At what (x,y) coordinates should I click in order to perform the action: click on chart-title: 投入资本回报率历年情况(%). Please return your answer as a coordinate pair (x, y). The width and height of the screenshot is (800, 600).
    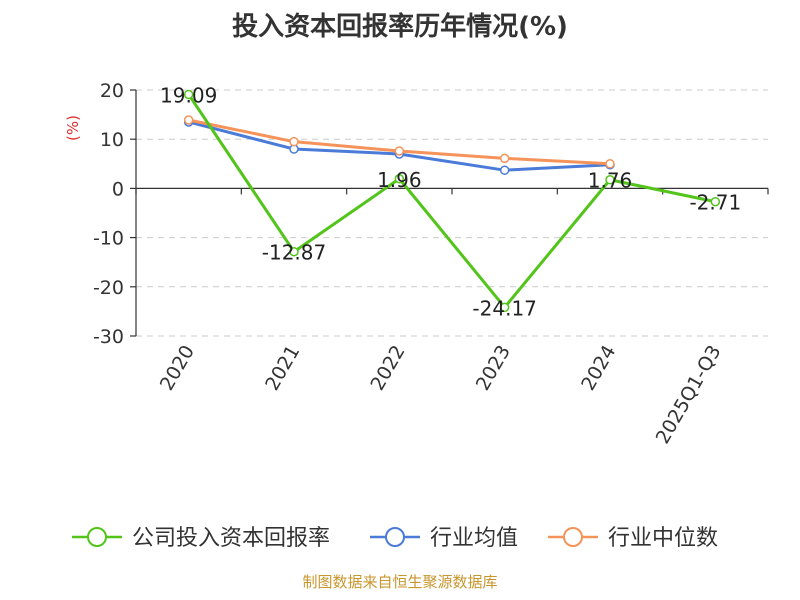
    Looking at the image, I should click on (400, 27).